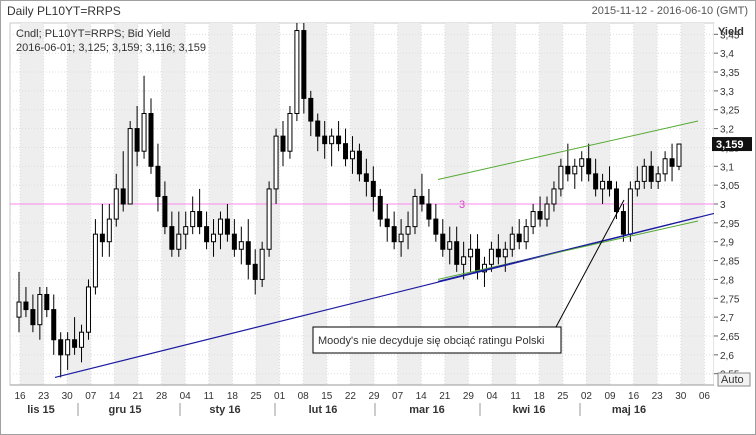 Image resolution: width=756 pixels, height=435 pixels. I want to click on auto-button, so click(734, 379).